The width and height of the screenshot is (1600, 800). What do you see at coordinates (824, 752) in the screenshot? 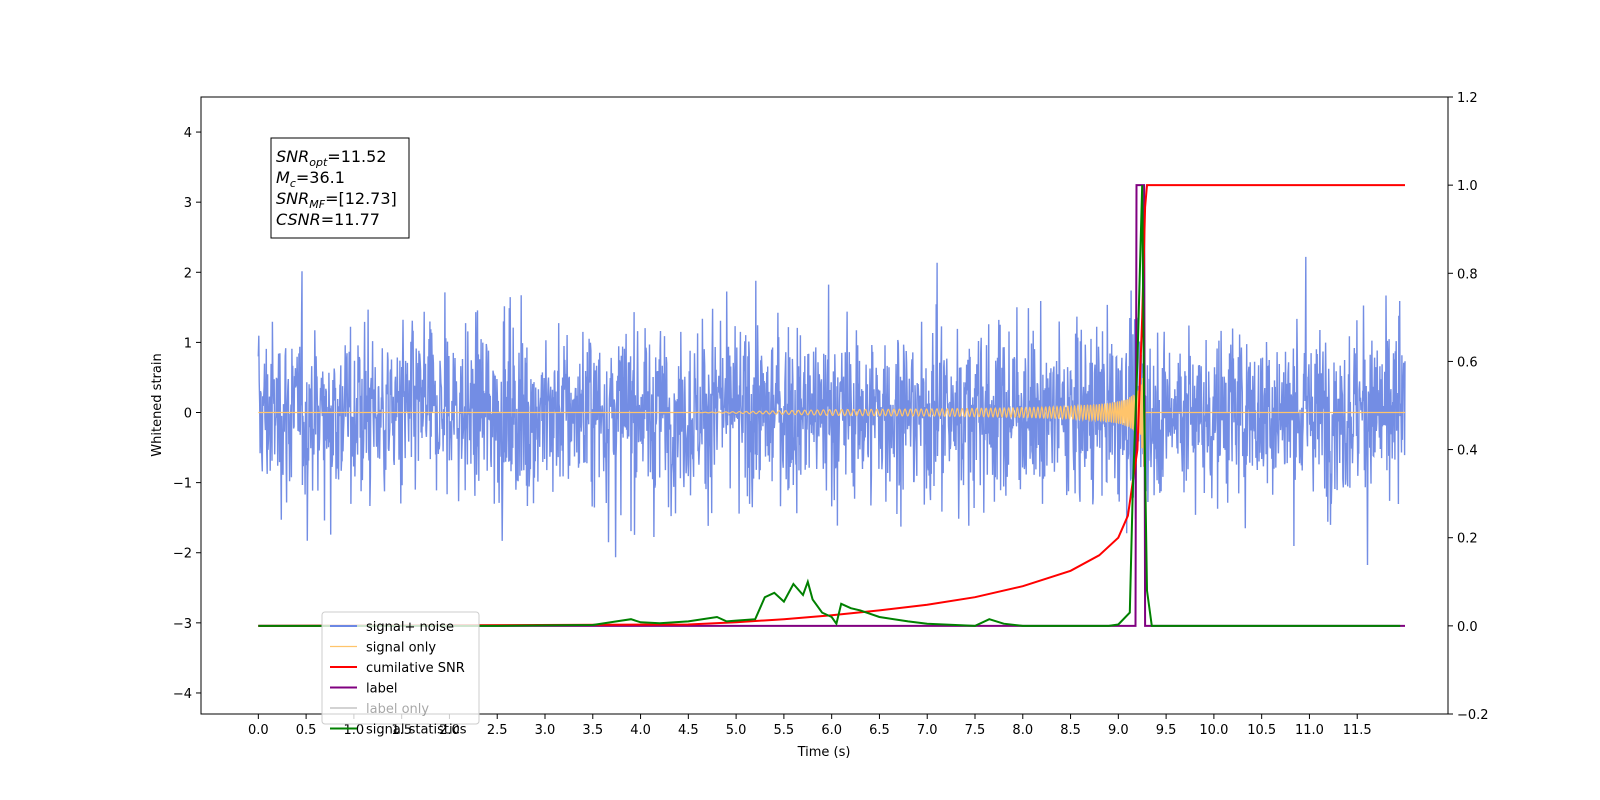
I see `x-axis-label: Time (s)` at bounding box center [824, 752].